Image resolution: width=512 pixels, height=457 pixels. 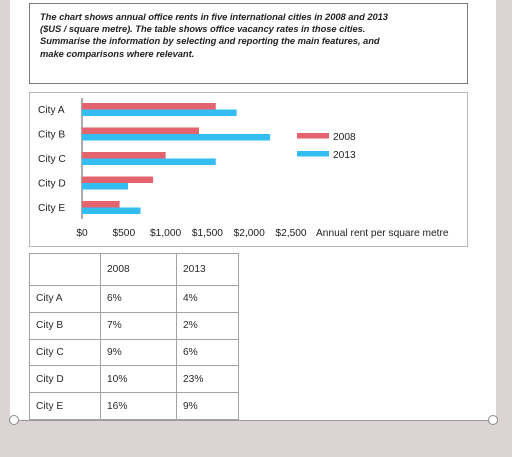 I want to click on x-tick-label: $1,000, so click(x=165, y=233).